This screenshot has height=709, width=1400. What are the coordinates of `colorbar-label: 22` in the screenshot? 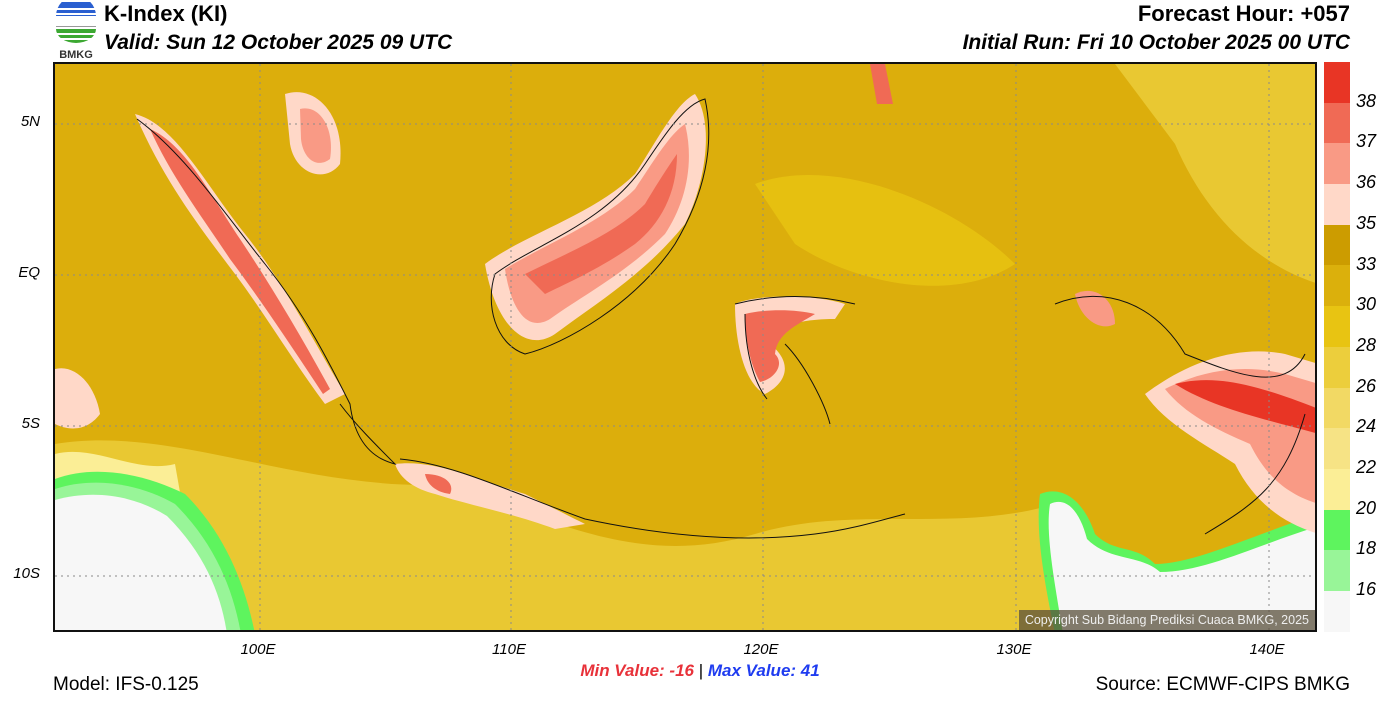 It's located at (1366, 467).